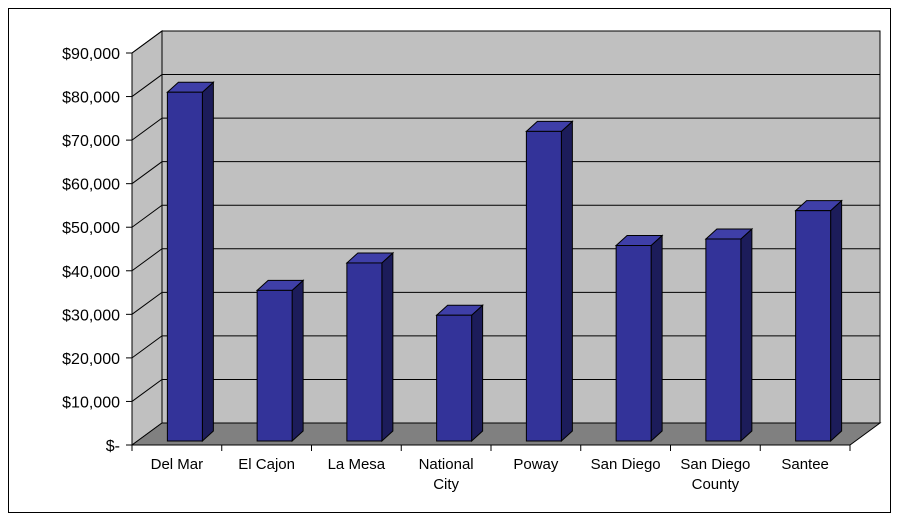  Describe the element at coordinates (91, 402) in the screenshot. I see `y-tick-label: $10,000` at that location.